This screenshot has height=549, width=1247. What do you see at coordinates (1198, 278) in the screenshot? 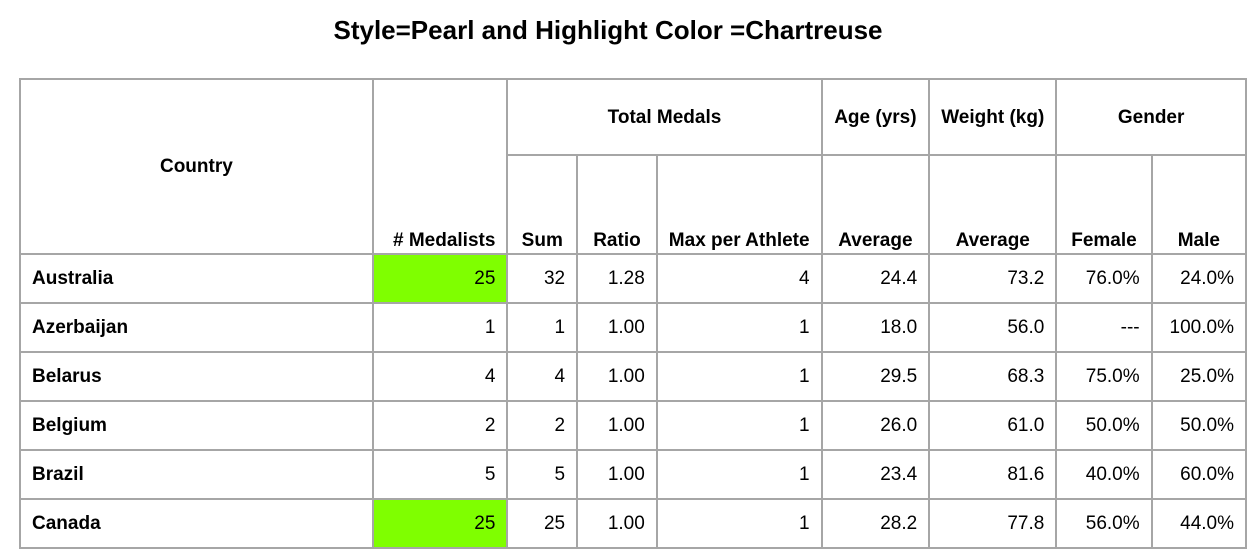
I see `cell-male: 24.0%` at bounding box center [1198, 278].